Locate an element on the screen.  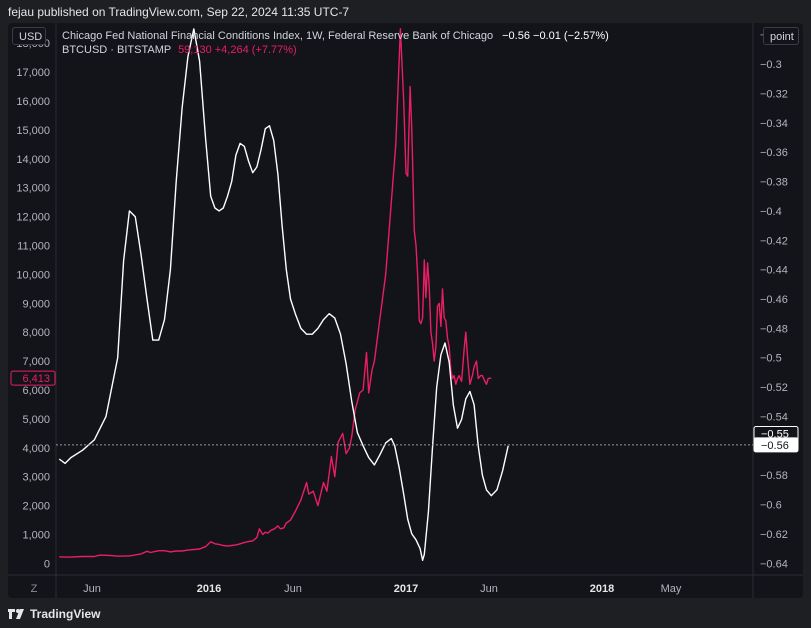
right-axis-tick-label: −0.52 is located at coordinates (774, 388).